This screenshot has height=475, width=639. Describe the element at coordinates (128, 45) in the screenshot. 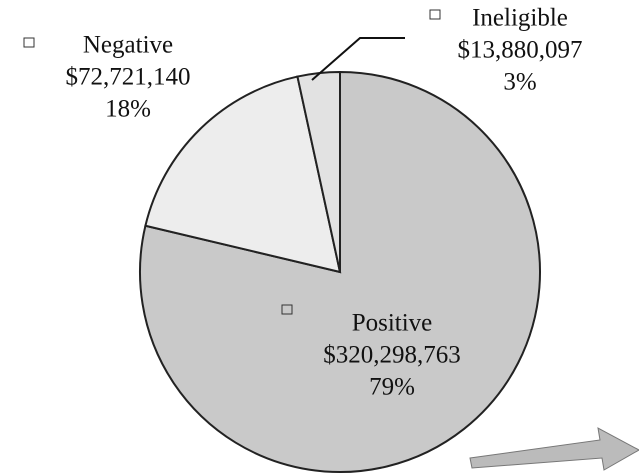

I see `slice-name: Negative` at that location.